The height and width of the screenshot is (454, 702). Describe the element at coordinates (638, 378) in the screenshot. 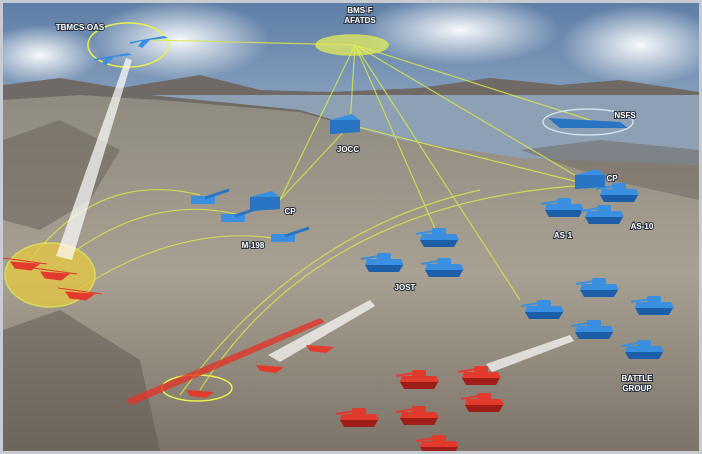

I see `node-label: BATTLE` at that location.